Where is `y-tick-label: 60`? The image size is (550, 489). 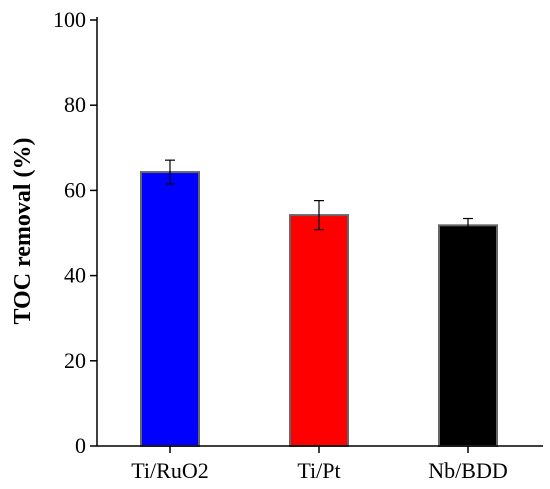 y-tick-label: 60 is located at coordinates (75, 189).